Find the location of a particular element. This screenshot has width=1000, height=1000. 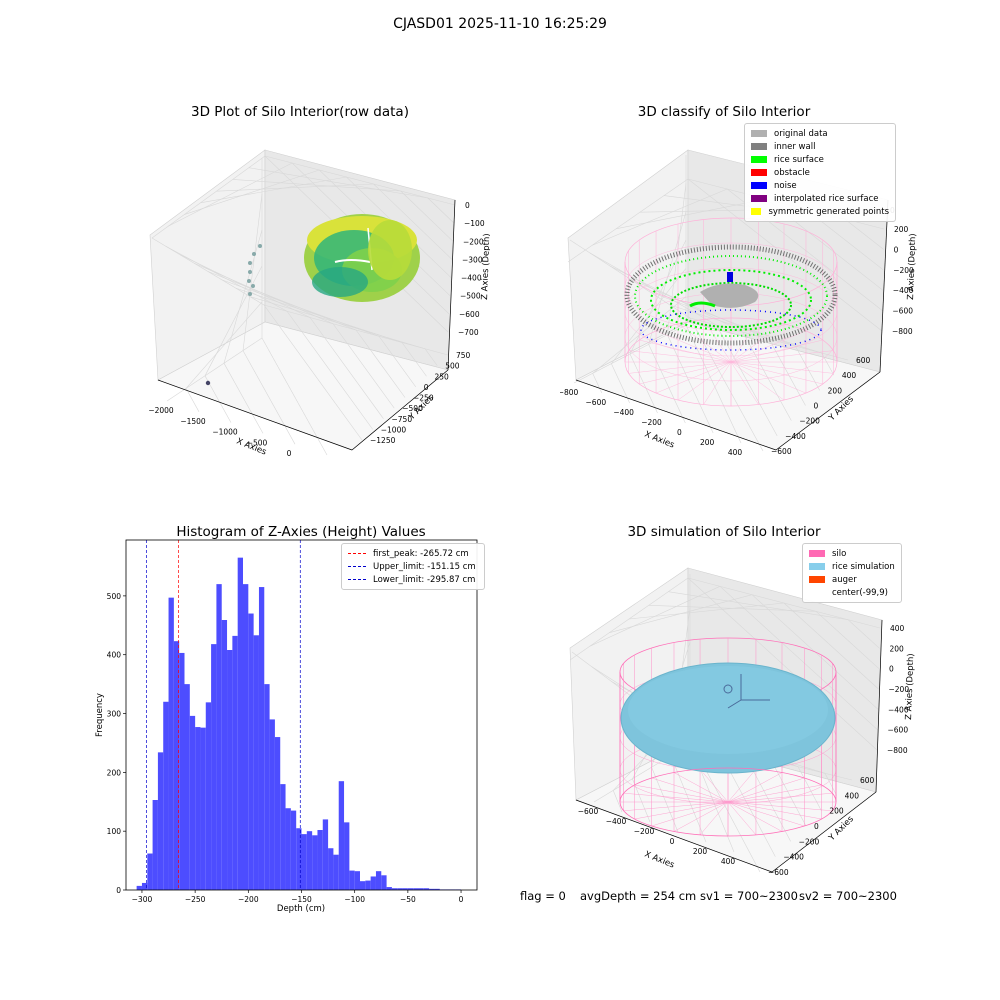

legend-label: interpolated rice surface is located at coordinates (826, 198).